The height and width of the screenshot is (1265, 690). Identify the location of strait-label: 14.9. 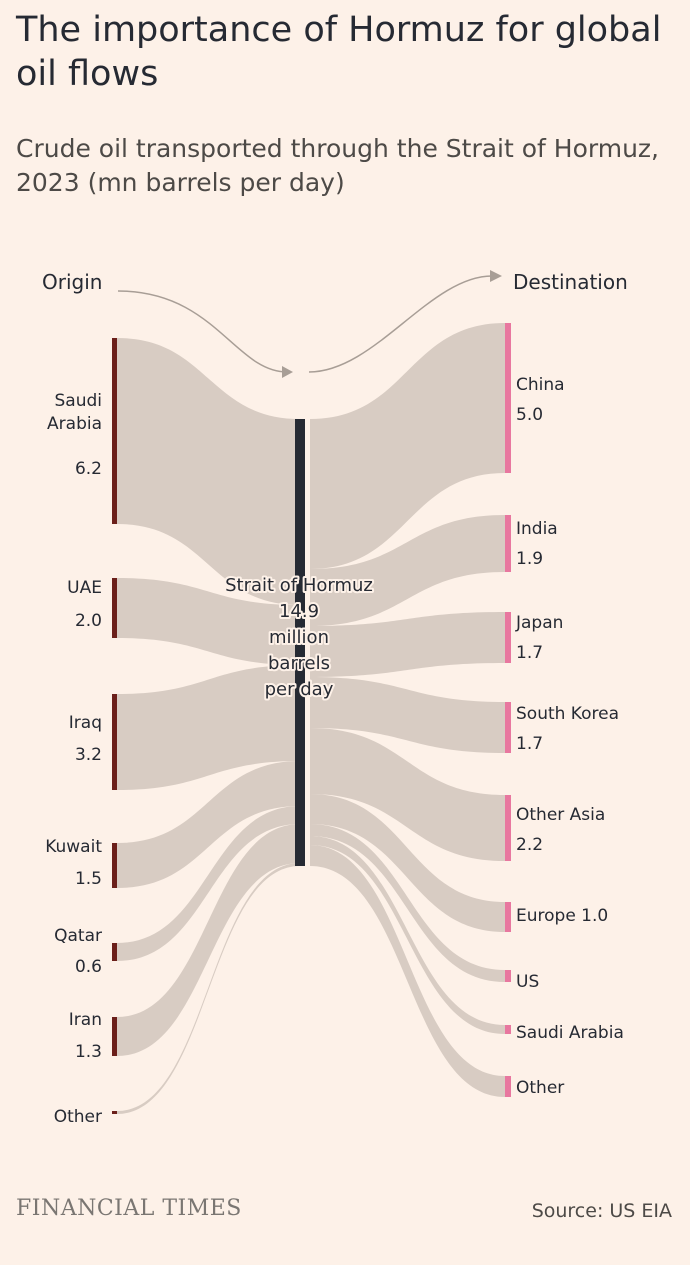
(299, 611).